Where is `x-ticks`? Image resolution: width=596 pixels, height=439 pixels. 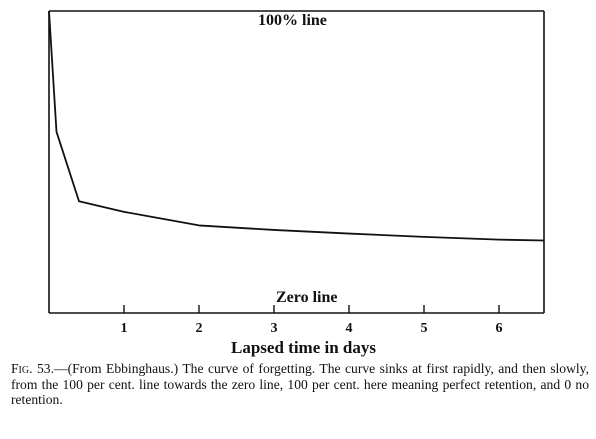
x-ticks is located at coordinates (311, 309).